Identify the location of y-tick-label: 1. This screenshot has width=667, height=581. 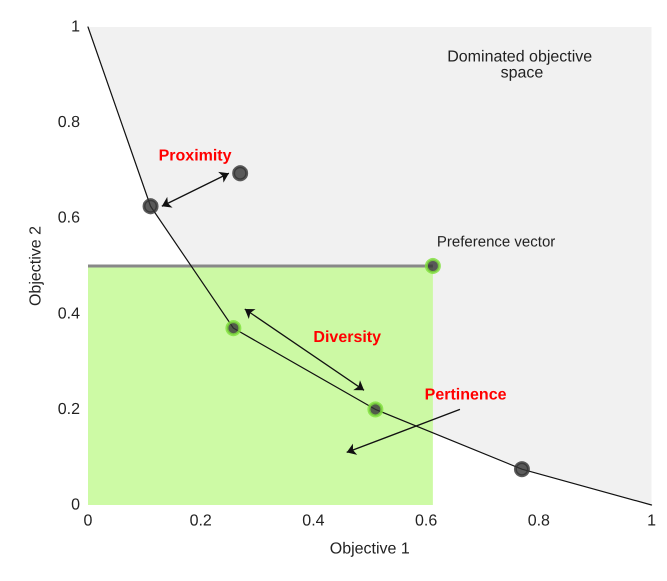
(75, 27).